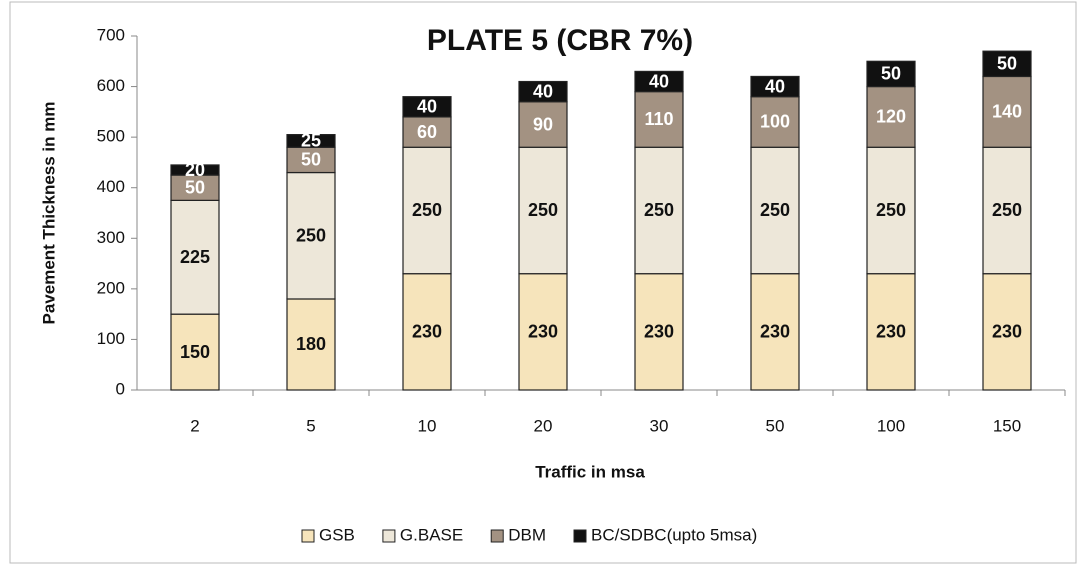 The image size is (1079, 566). I want to click on value-label: 180, so click(311, 344).